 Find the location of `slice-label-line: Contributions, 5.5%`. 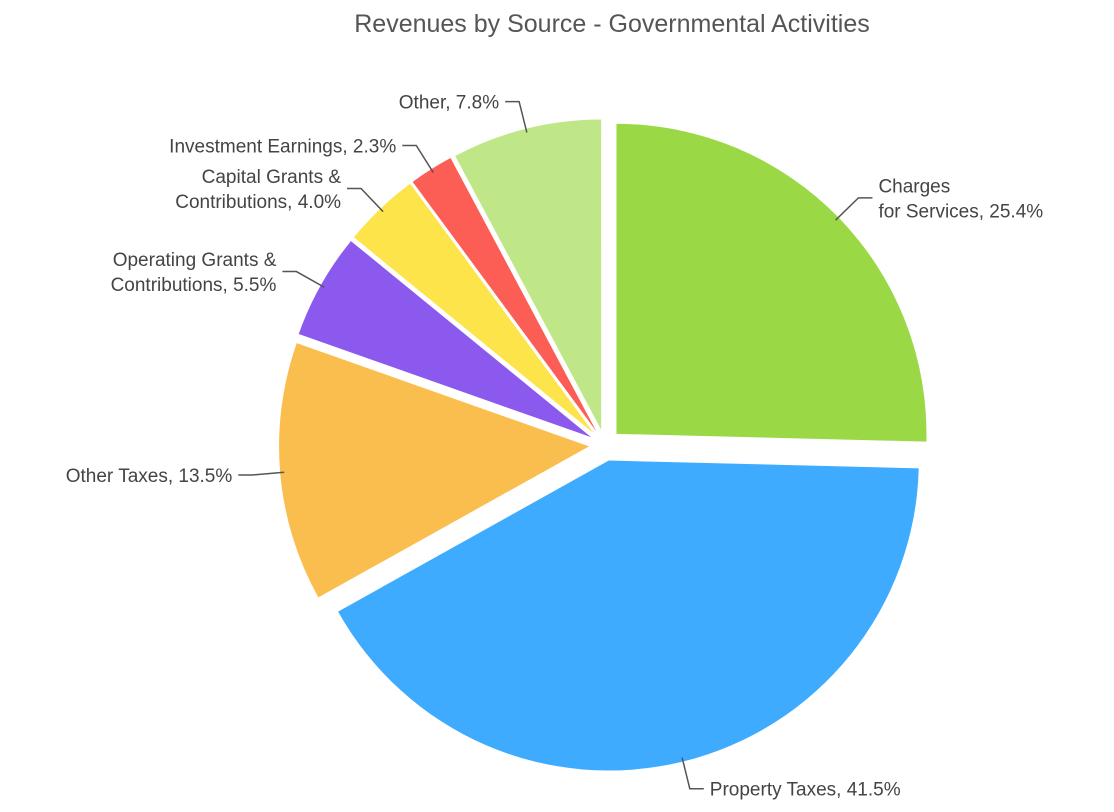

slice-label-line: Contributions, 5.5% is located at coordinates (194, 285).